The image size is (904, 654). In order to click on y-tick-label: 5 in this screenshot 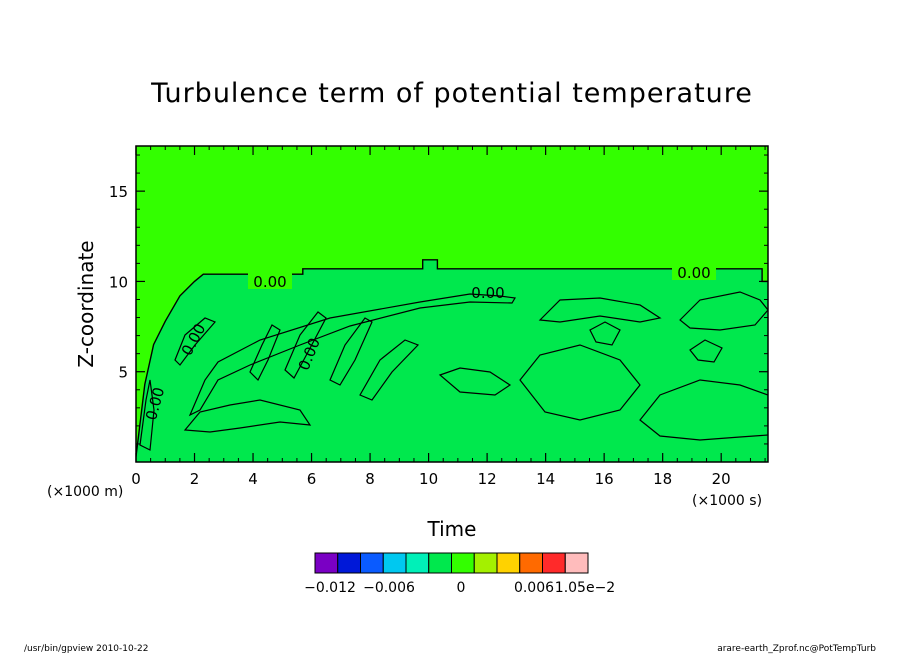, I will do `click(123, 373)`.